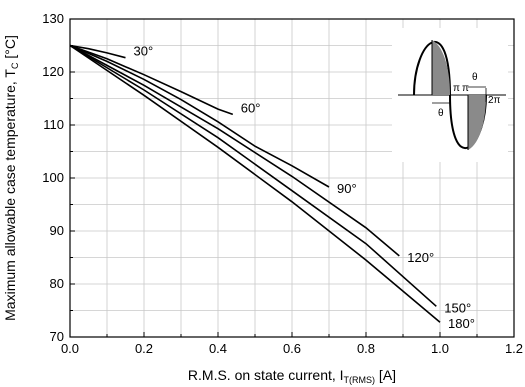 The height and width of the screenshot is (387, 525). Describe the element at coordinates (10, 48) in the screenshot. I see `y-axis-title-unit: [°C]` at that location.